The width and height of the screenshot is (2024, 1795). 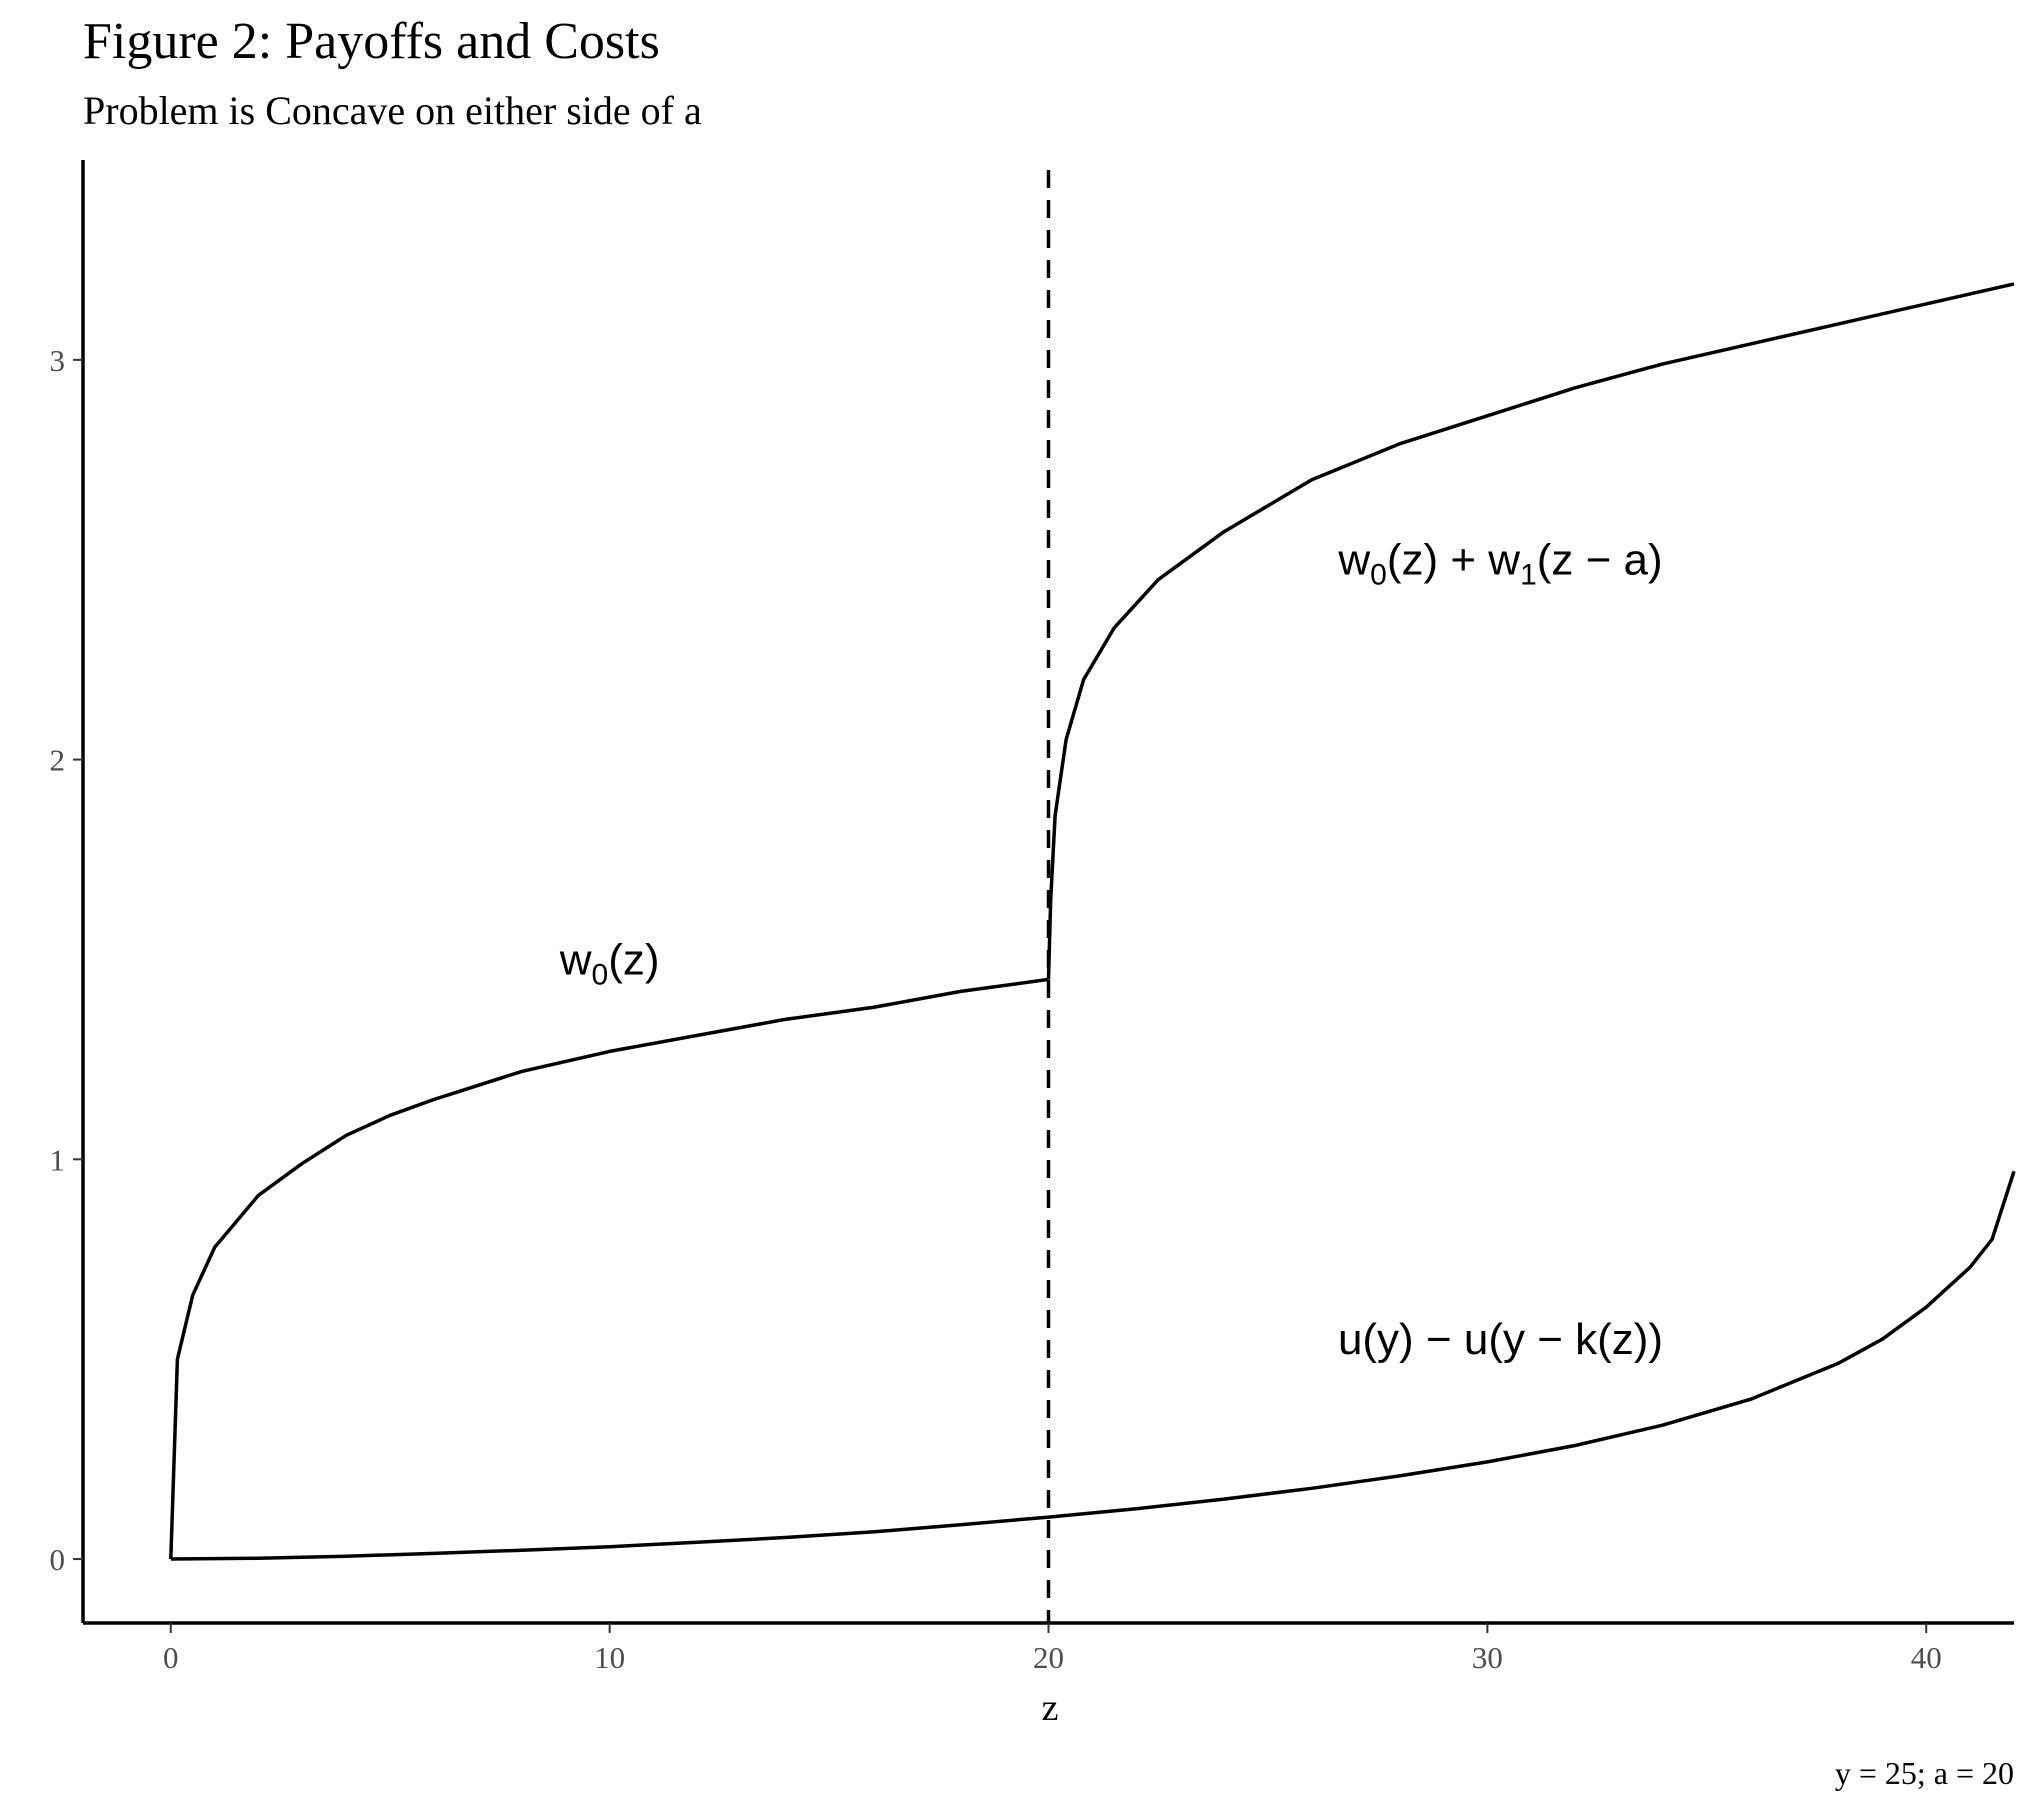 What do you see at coordinates (58, 1559) in the screenshot?
I see `y-tick-label: 0` at bounding box center [58, 1559].